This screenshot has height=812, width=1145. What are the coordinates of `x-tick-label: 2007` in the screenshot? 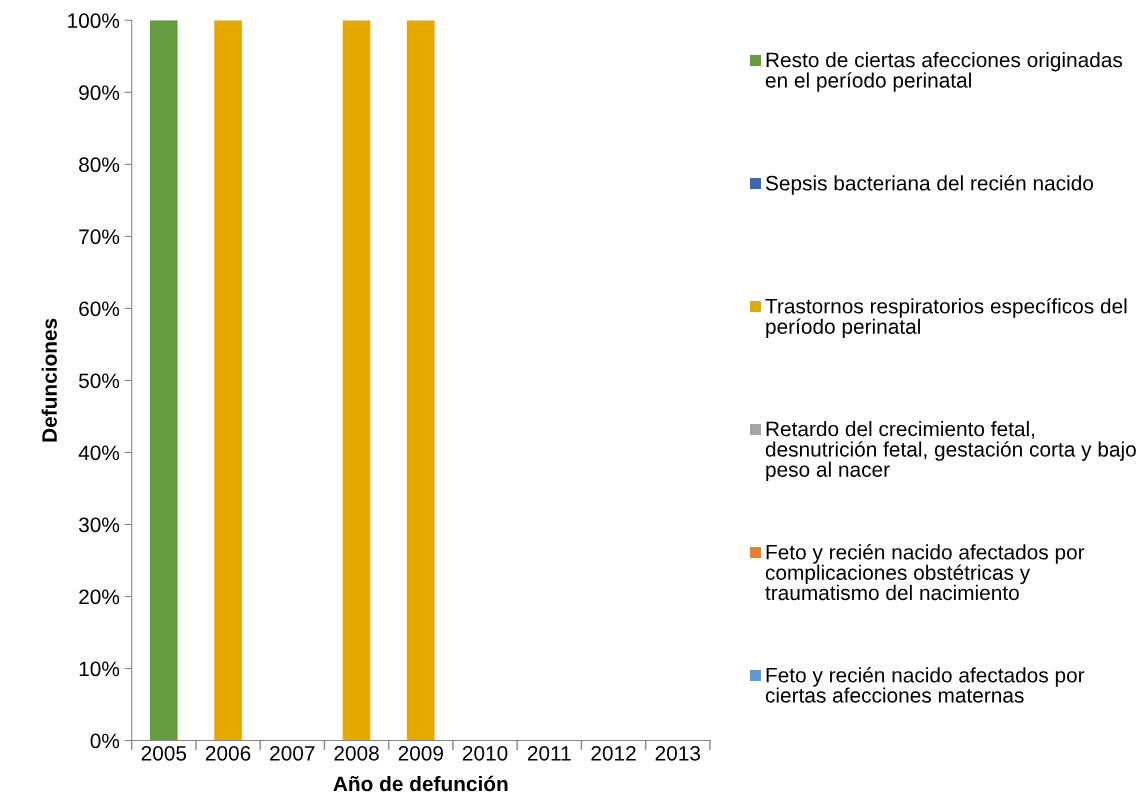 It's located at (292, 753).